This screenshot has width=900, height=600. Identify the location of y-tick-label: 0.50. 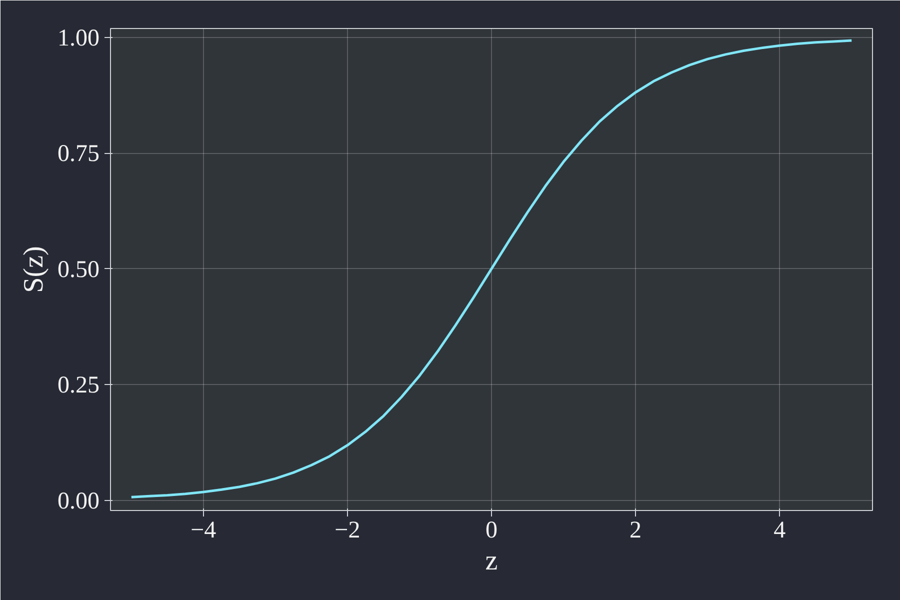
(79, 269).